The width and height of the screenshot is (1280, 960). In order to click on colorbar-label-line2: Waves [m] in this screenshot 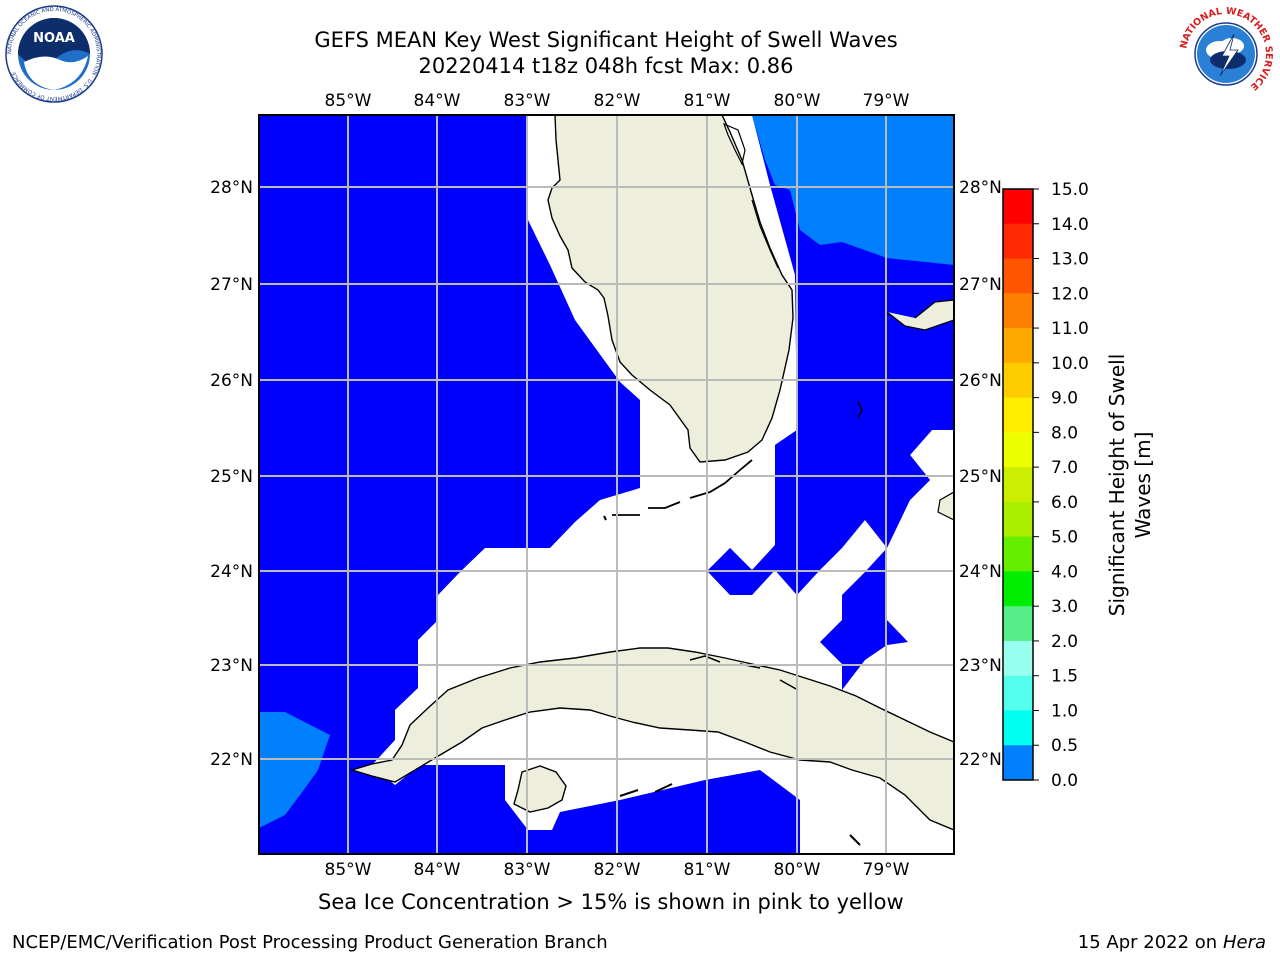, I will do `click(1143, 485)`.